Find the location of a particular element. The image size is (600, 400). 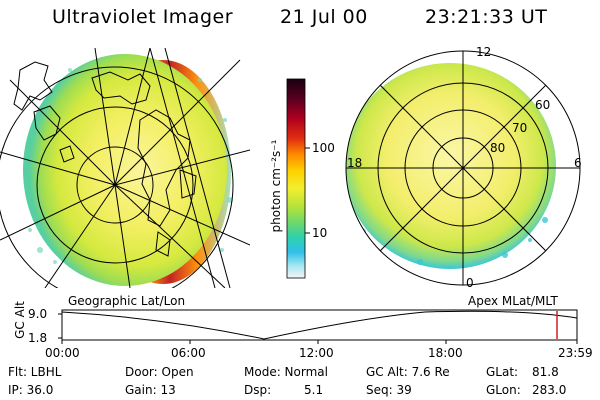

mlat-label-80: 80 is located at coordinates (498, 148).